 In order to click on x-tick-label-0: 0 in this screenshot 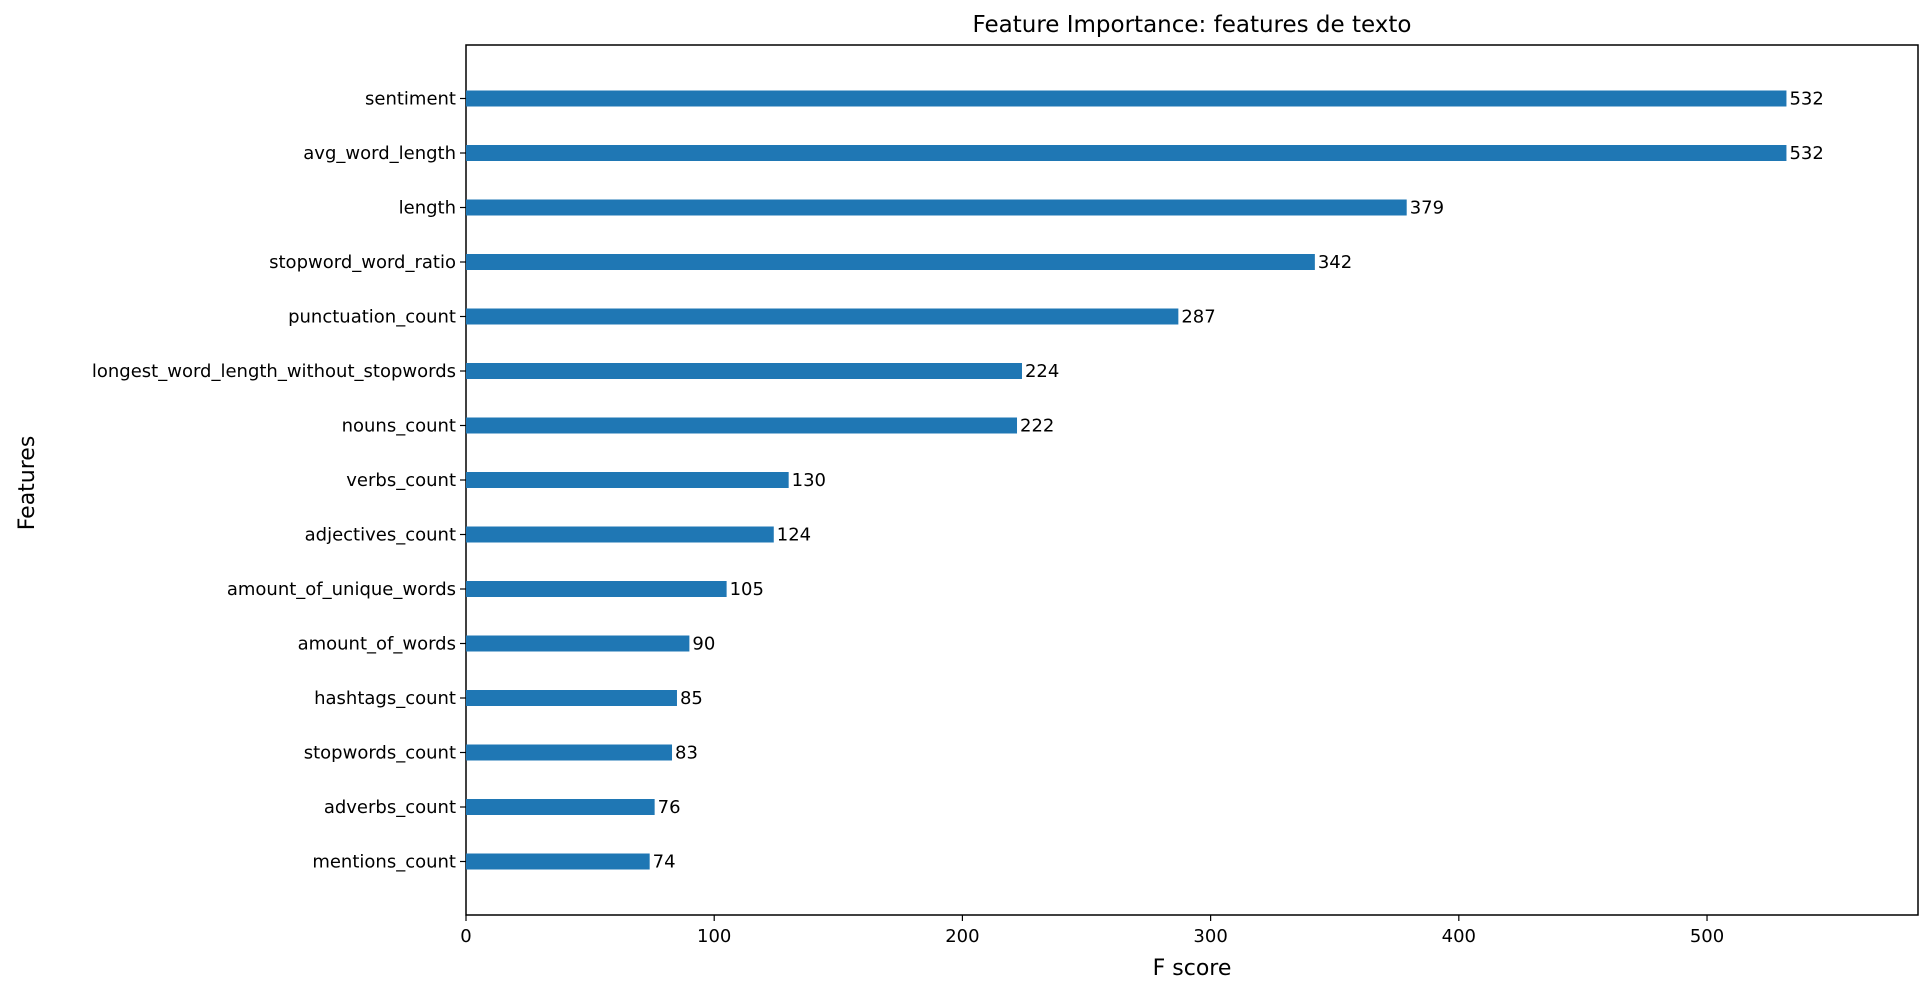, I will do `click(465, 936)`.